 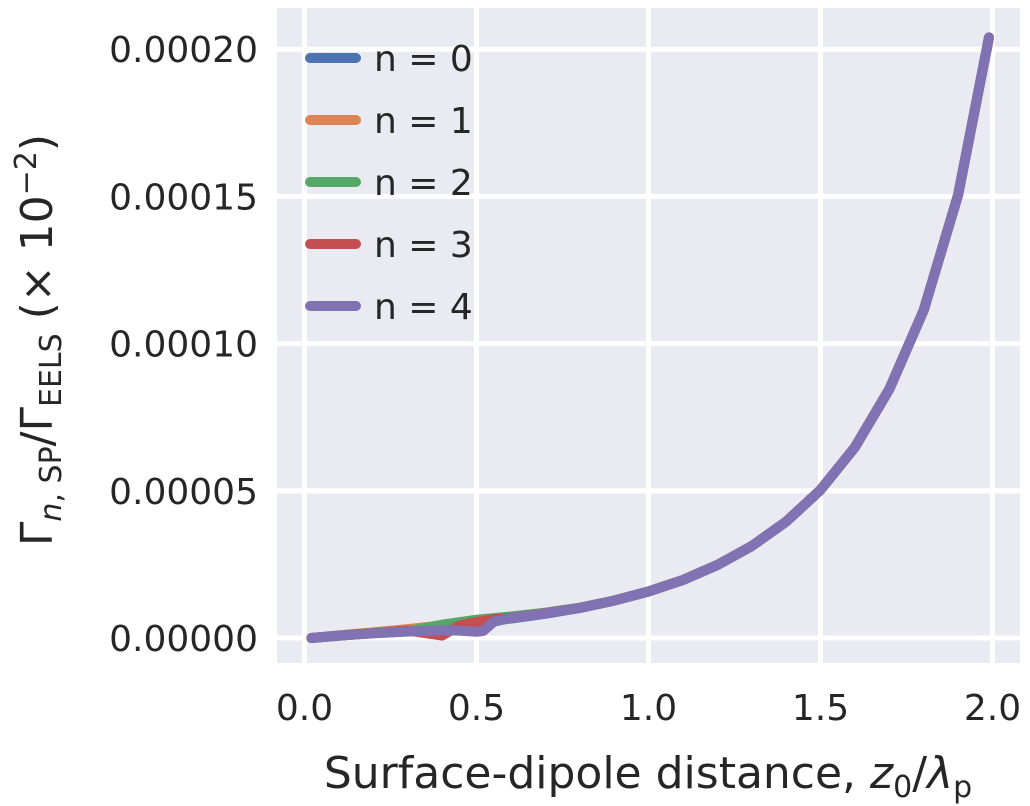 I want to click on x-axis-label: Surface-dipole distance, z0/λp, so click(x=648, y=776).